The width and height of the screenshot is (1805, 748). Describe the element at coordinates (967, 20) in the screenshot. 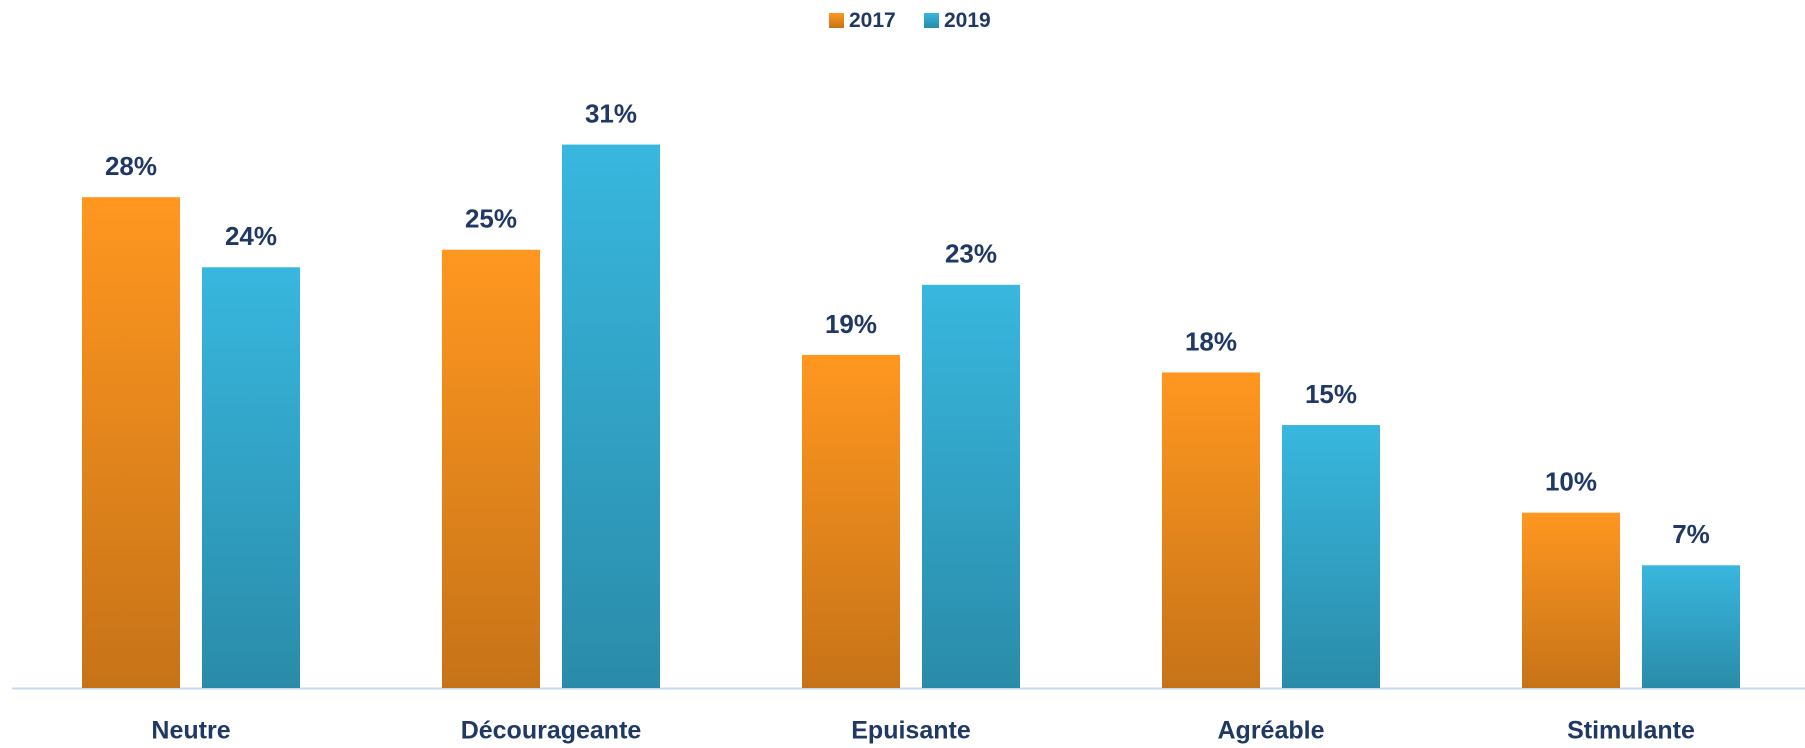

I see `legend-label: 2019` at that location.